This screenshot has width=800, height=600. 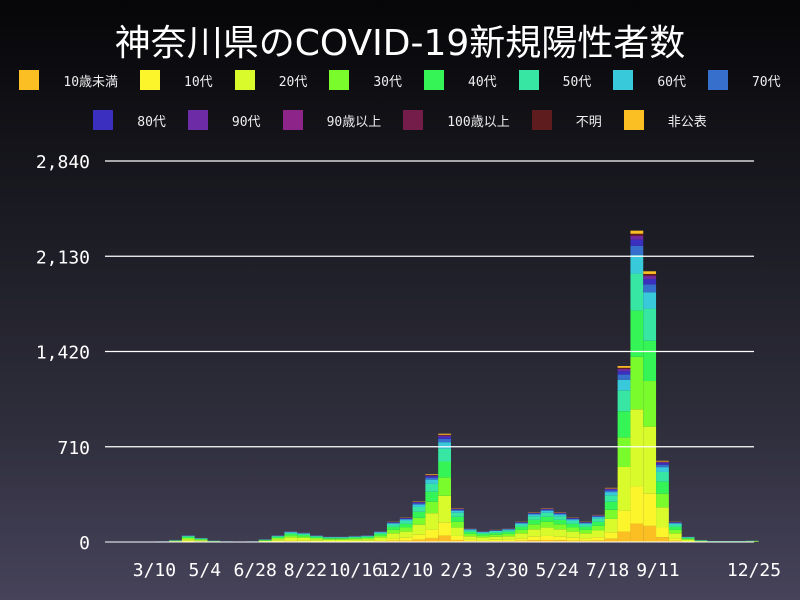 I want to click on legend-item: 90歳以上, so click(x=331, y=120).